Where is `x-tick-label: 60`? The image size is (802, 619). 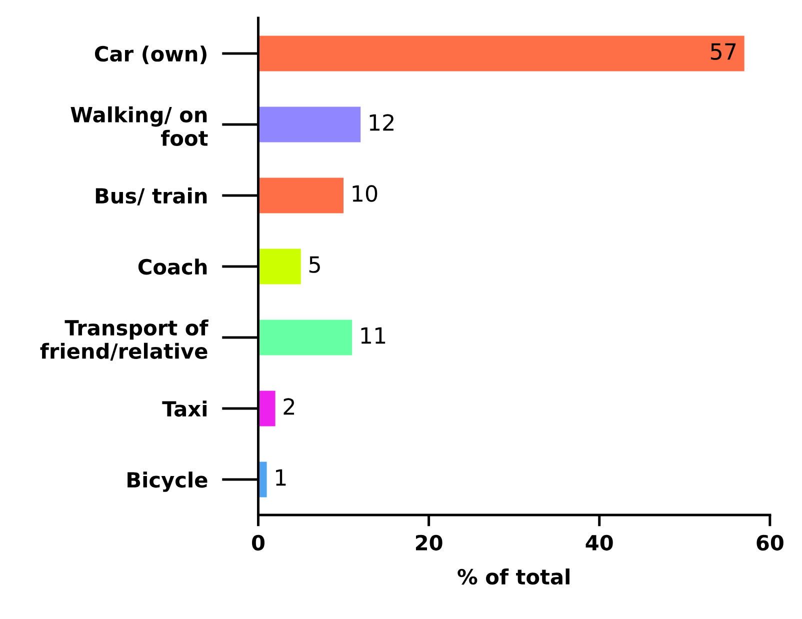 x-tick-label: 60 is located at coordinates (770, 542).